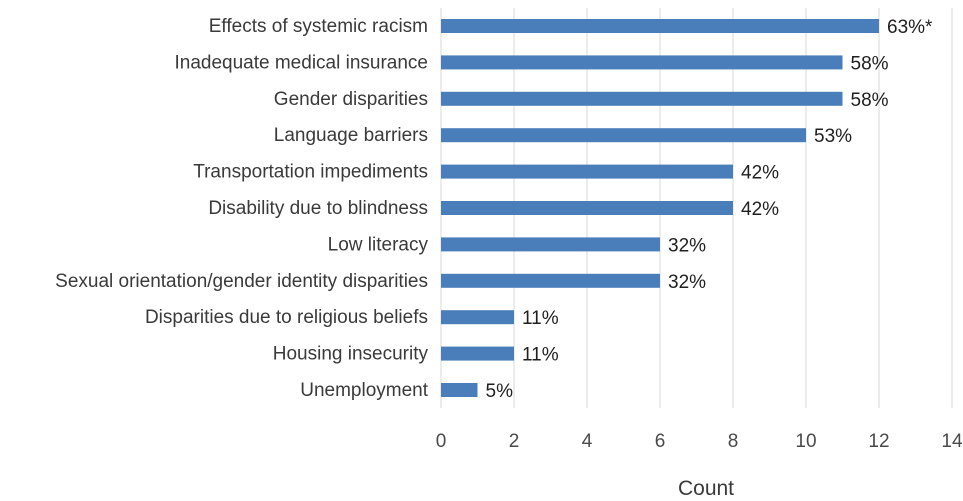 Image resolution: width=963 pixels, height=501 pixels. I want to click on category-label: Transportation impediments, so click(310, 172).